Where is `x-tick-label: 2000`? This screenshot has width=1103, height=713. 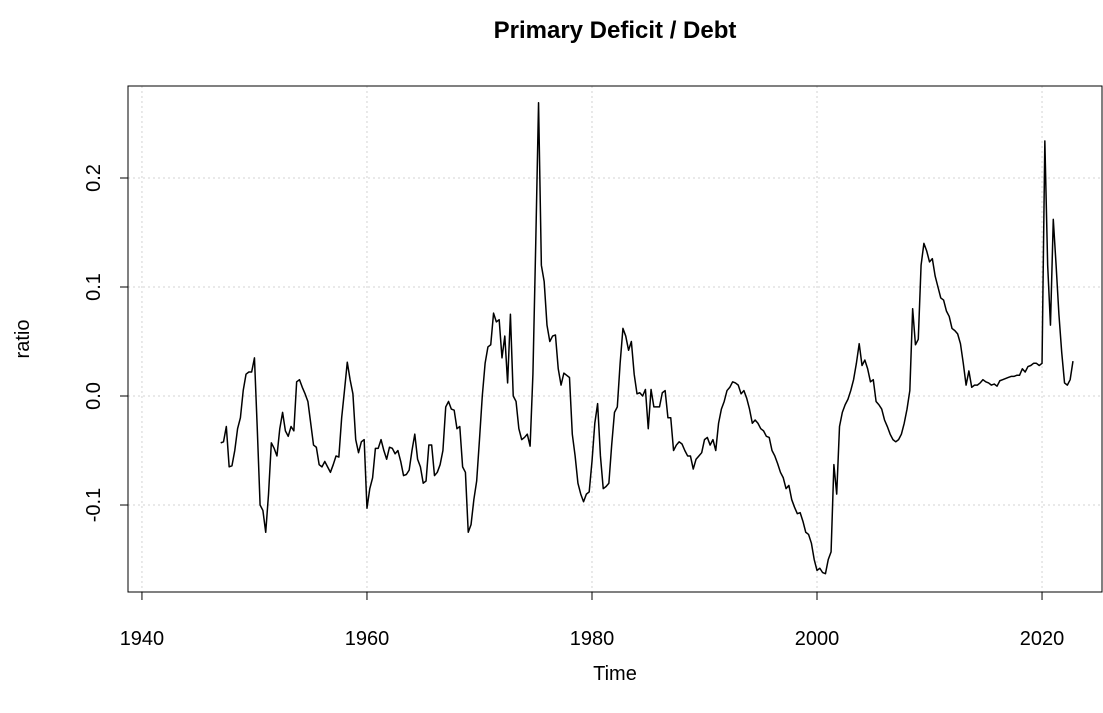 x-tick-label: 2000 is located at coordinates (817, 639).